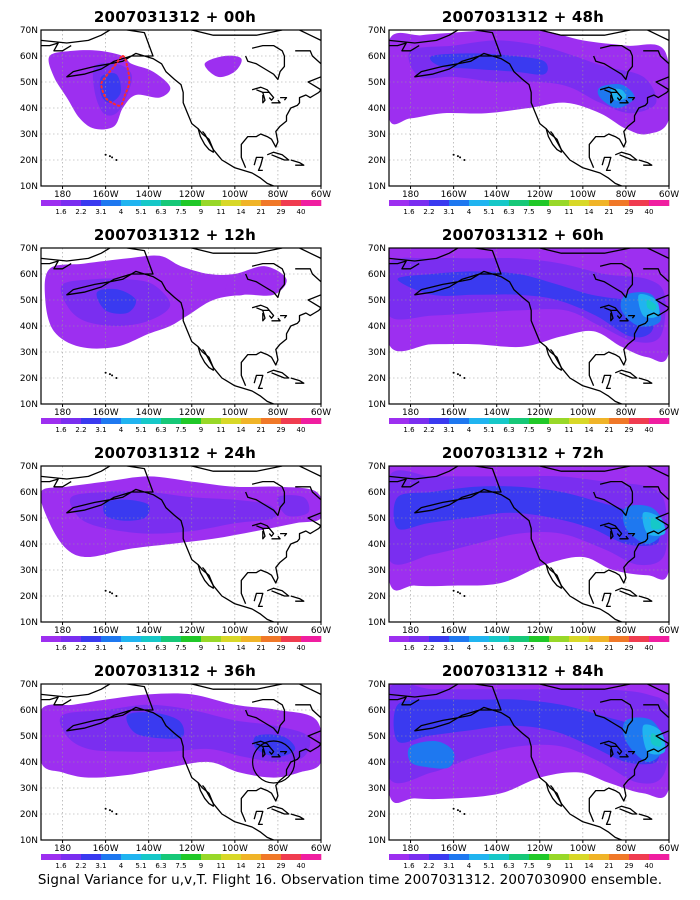 This screenshot has height=900, width=700. I want to click on panel-title: 2007031312 + 84h, so click(523, 671).